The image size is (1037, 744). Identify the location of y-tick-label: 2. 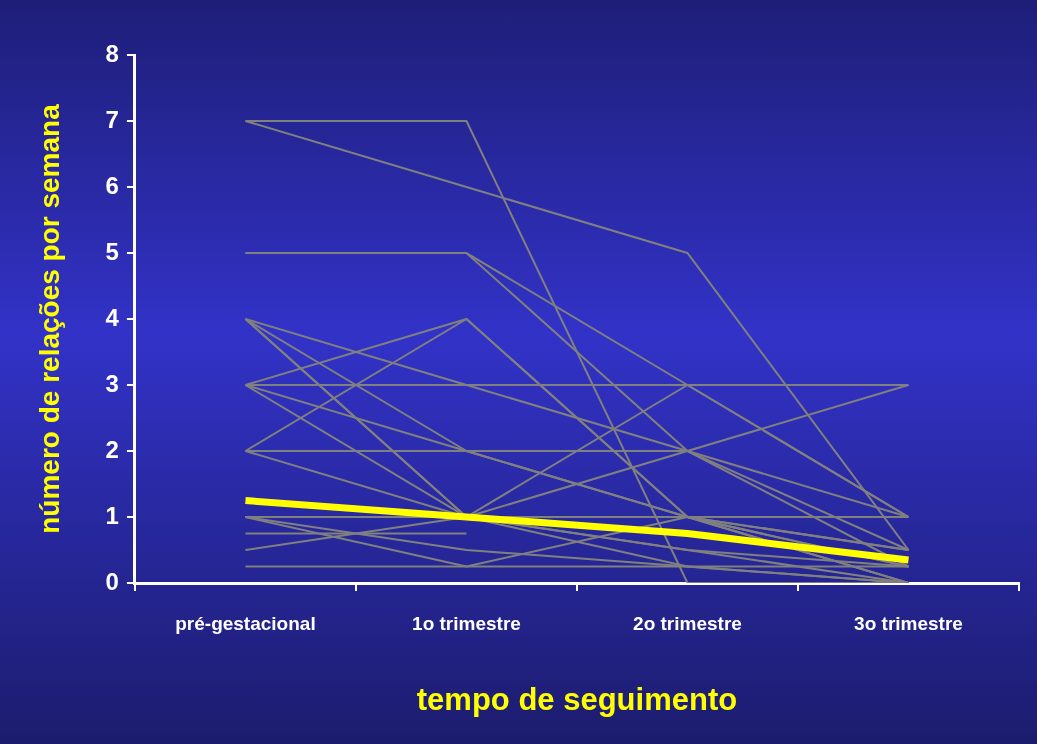
(112, 449).